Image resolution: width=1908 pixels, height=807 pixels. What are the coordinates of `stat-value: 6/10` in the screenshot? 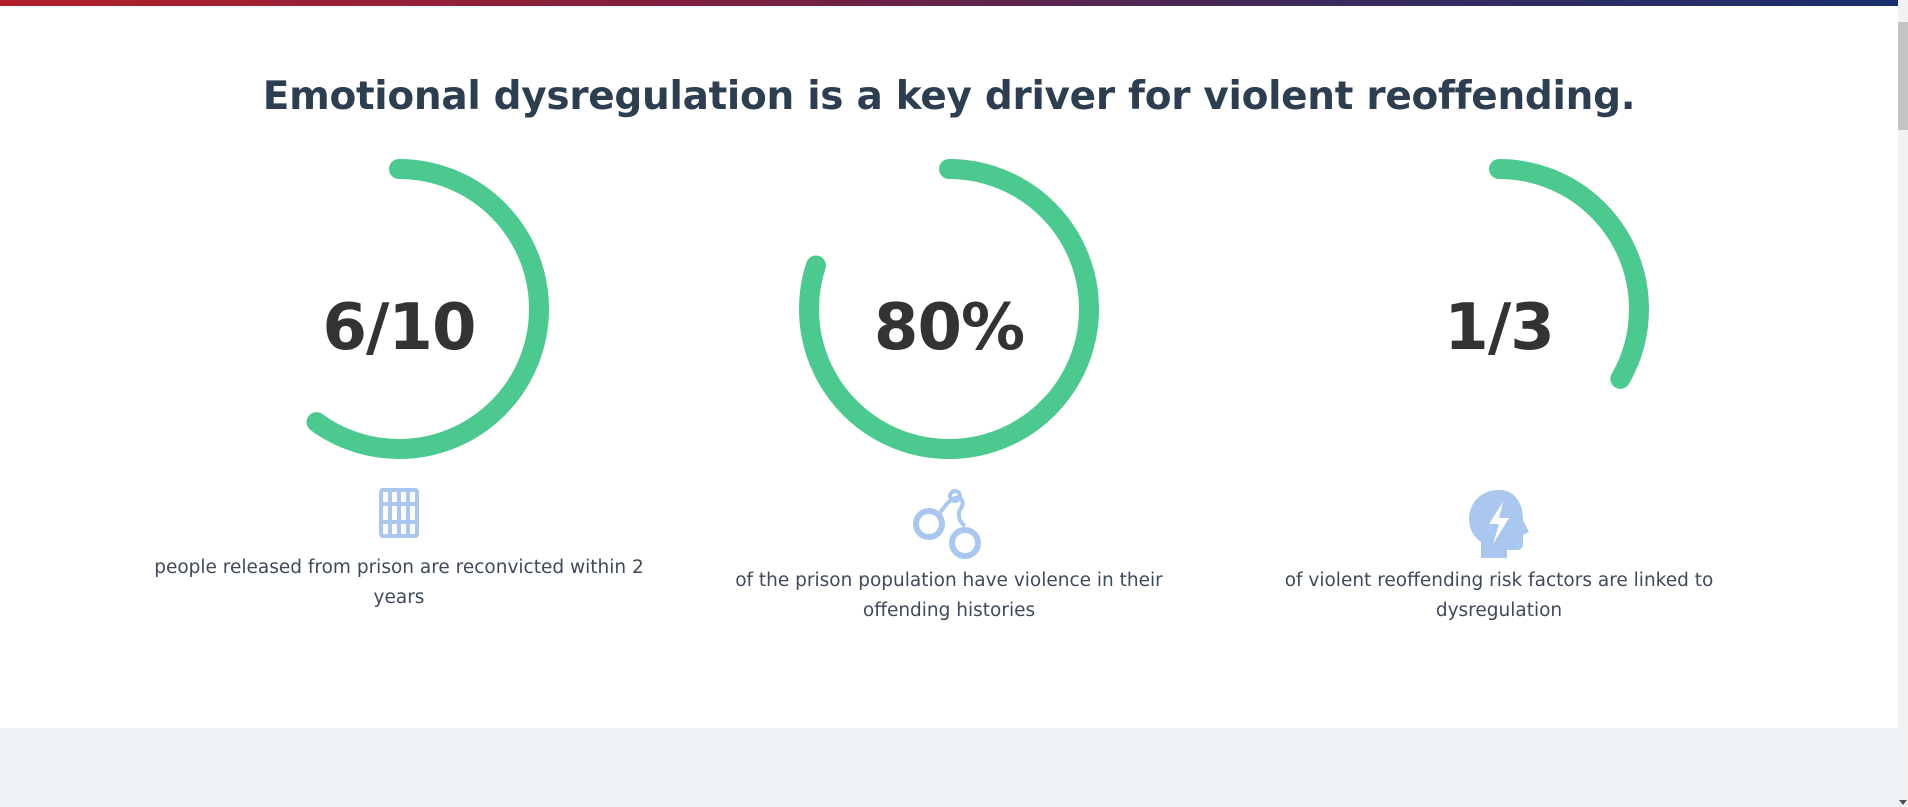 It's located at (399, 328).